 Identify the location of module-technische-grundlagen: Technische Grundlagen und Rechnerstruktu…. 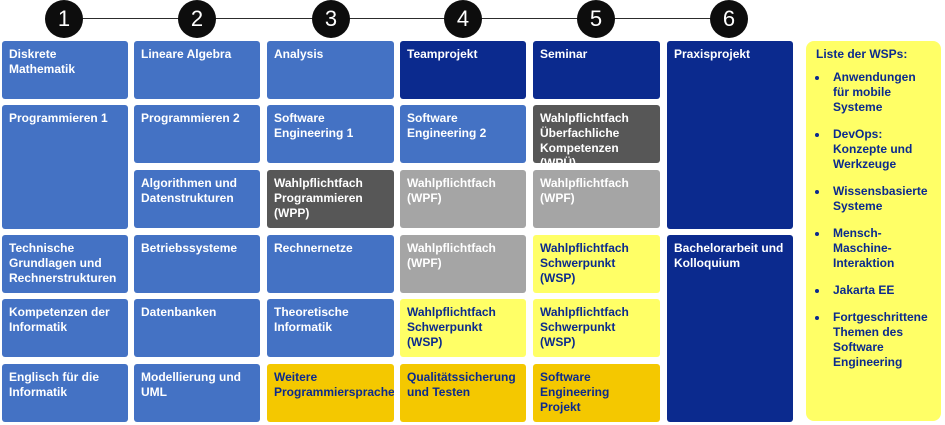
(65, 264).